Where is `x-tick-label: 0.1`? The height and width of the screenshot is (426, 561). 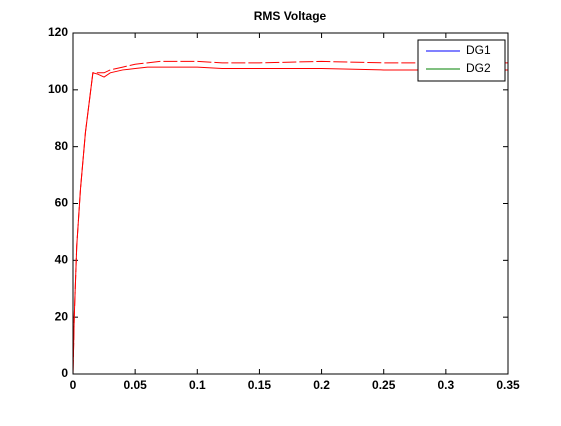 x-tick-label: 0.1 is located at coordinates (197, 385).